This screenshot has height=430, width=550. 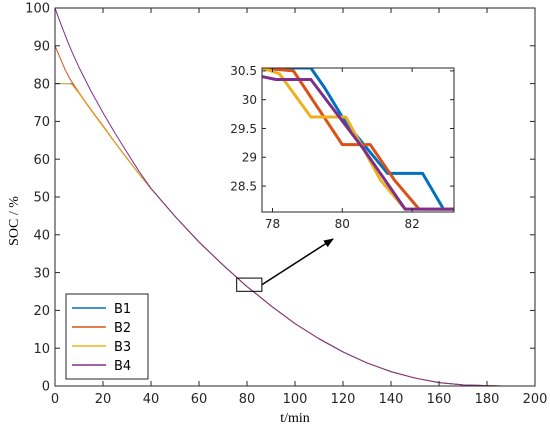 What do you see at coordinates (103, 399) in the screenshot?
I see `main-x-tick-label: 20` at bounding box center [103, 399].